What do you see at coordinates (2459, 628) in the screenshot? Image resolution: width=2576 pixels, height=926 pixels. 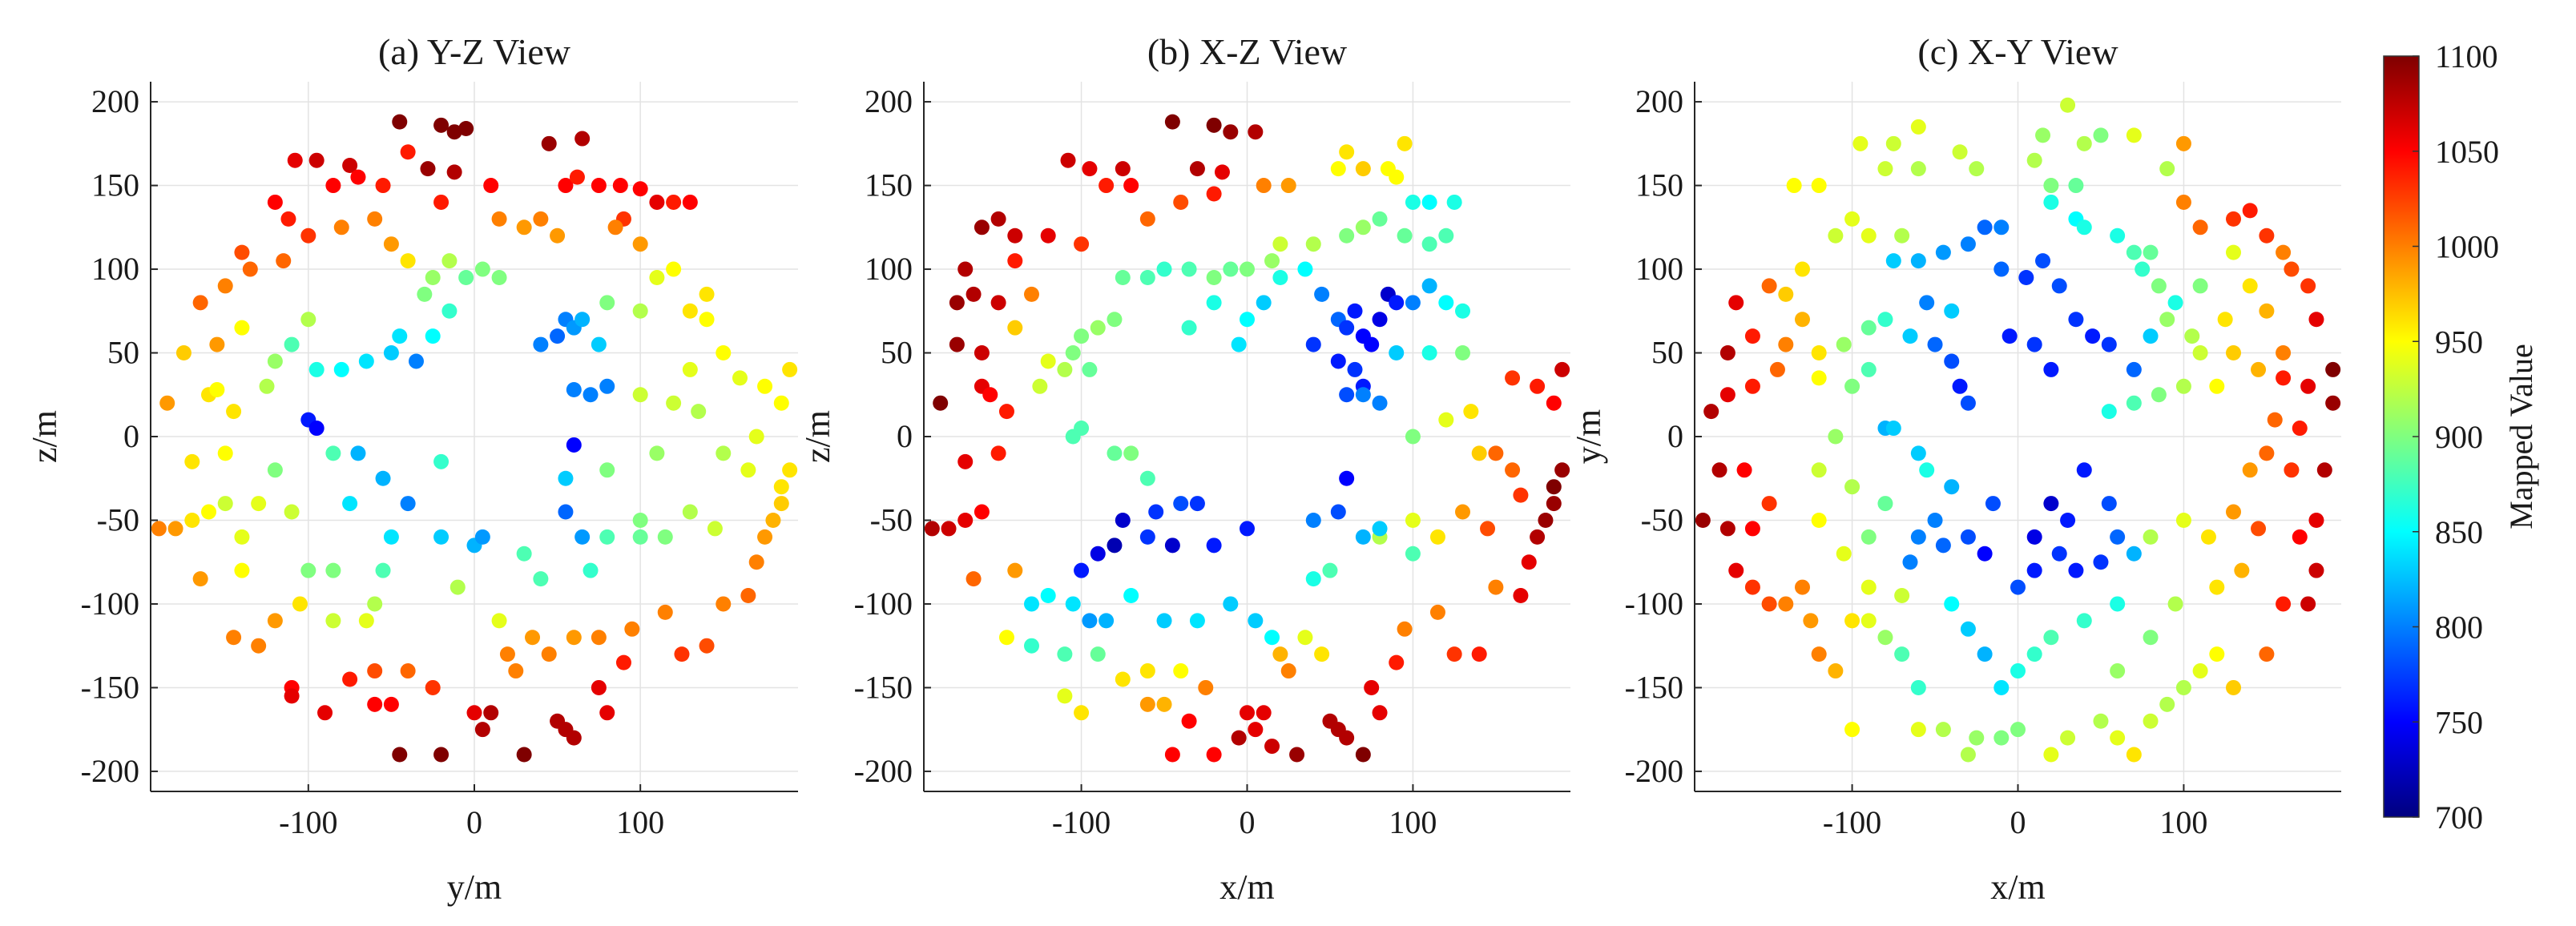 I see `colorbar-tick-label: 800` at bounding box center [2459, 628].